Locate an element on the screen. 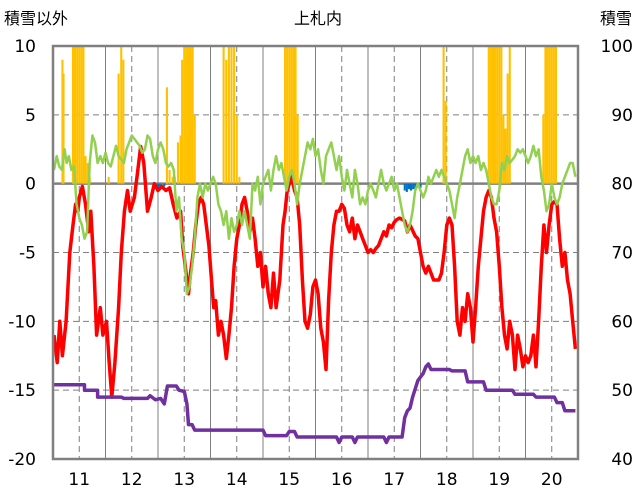  x-tick-label: 14 is located at coordinates (237, 480).